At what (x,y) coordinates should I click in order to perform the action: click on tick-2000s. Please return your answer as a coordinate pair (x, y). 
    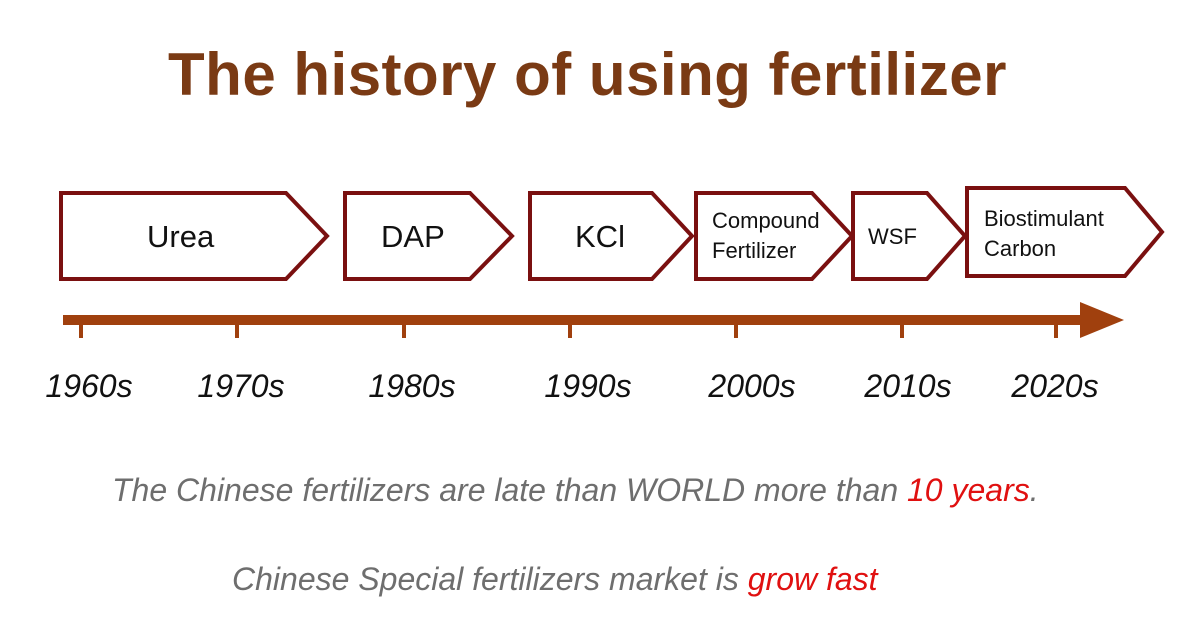
    Looking at the image, I should click on (736, 329).